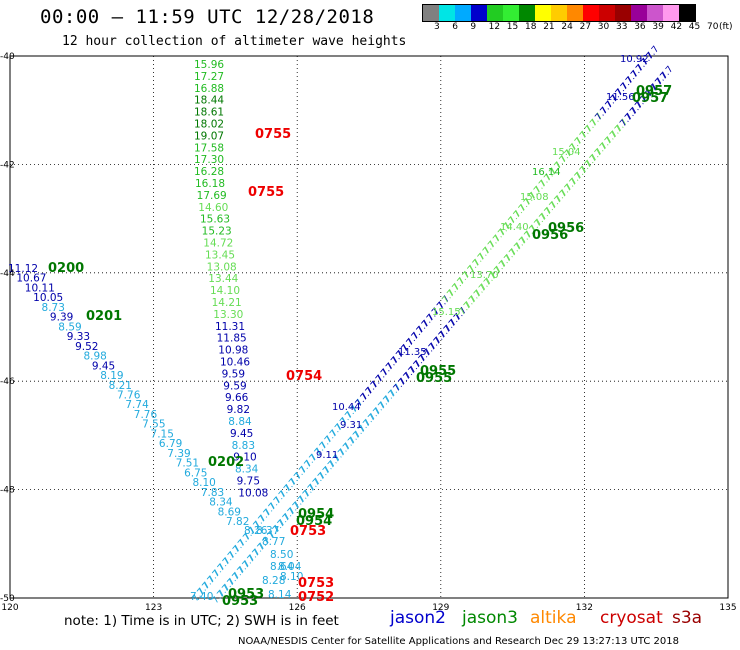 The image size is (740, 650). Describe the element at coordinates (316, 597) in the screenshot. I see `pass-time-label: 0752` at that location.